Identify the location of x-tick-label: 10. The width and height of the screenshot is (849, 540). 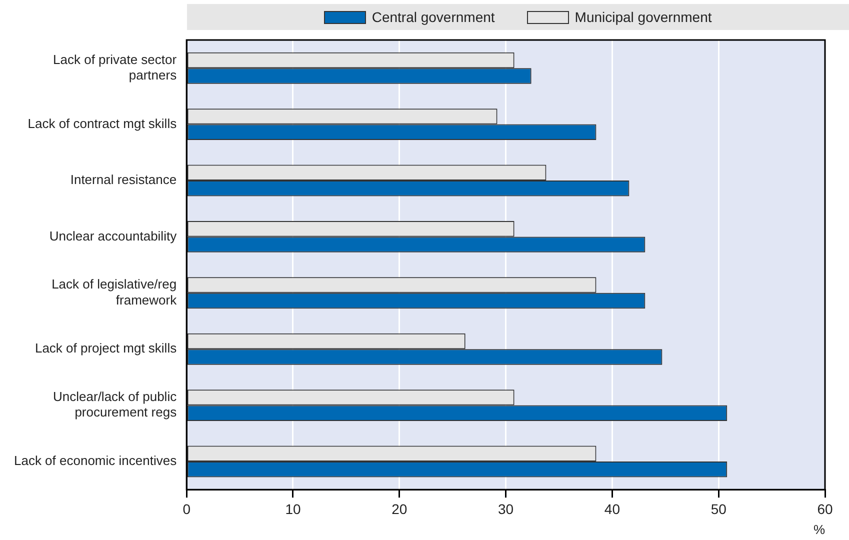
(293, 508).